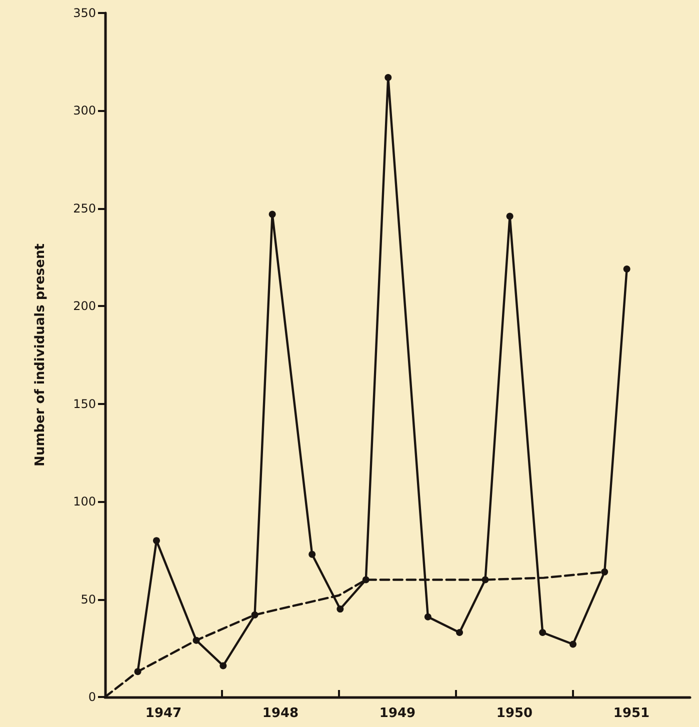 Image resolution: width=699 pixels, height=727 pixels. What do you see at coordinates (88, 599) in the screenshot?
I see `y-tick-label: 50` at bounding box center [88, 599].